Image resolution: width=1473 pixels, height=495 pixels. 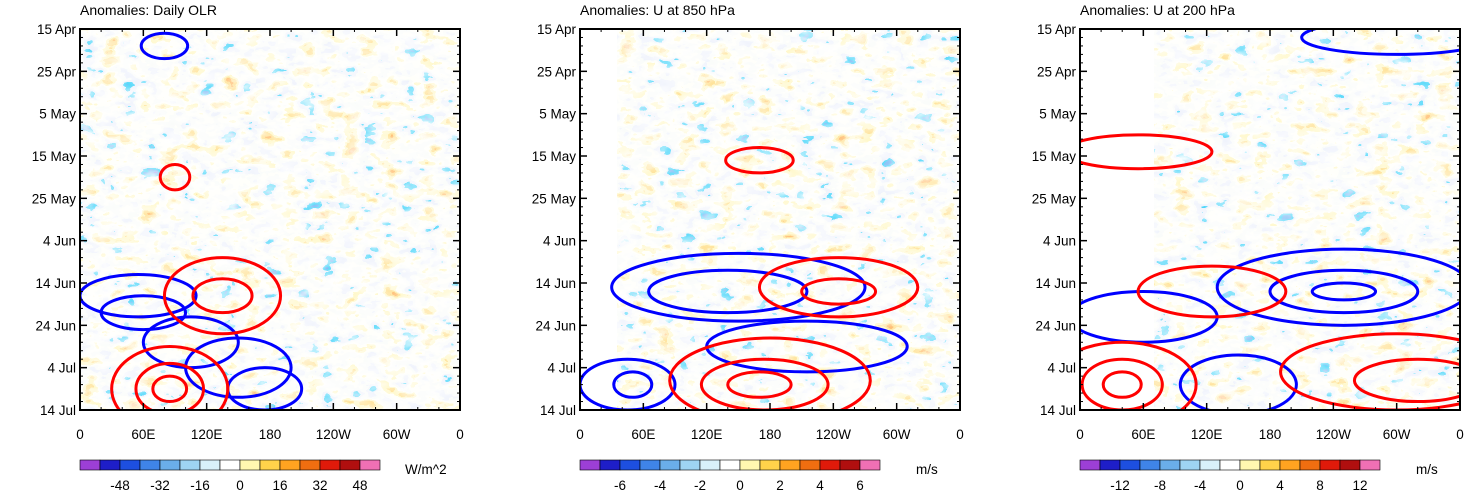 What do you see at coordinates (200, 485) in the screenshot?
I see `colorbar-label: -16` at bounding box center [200, 485].